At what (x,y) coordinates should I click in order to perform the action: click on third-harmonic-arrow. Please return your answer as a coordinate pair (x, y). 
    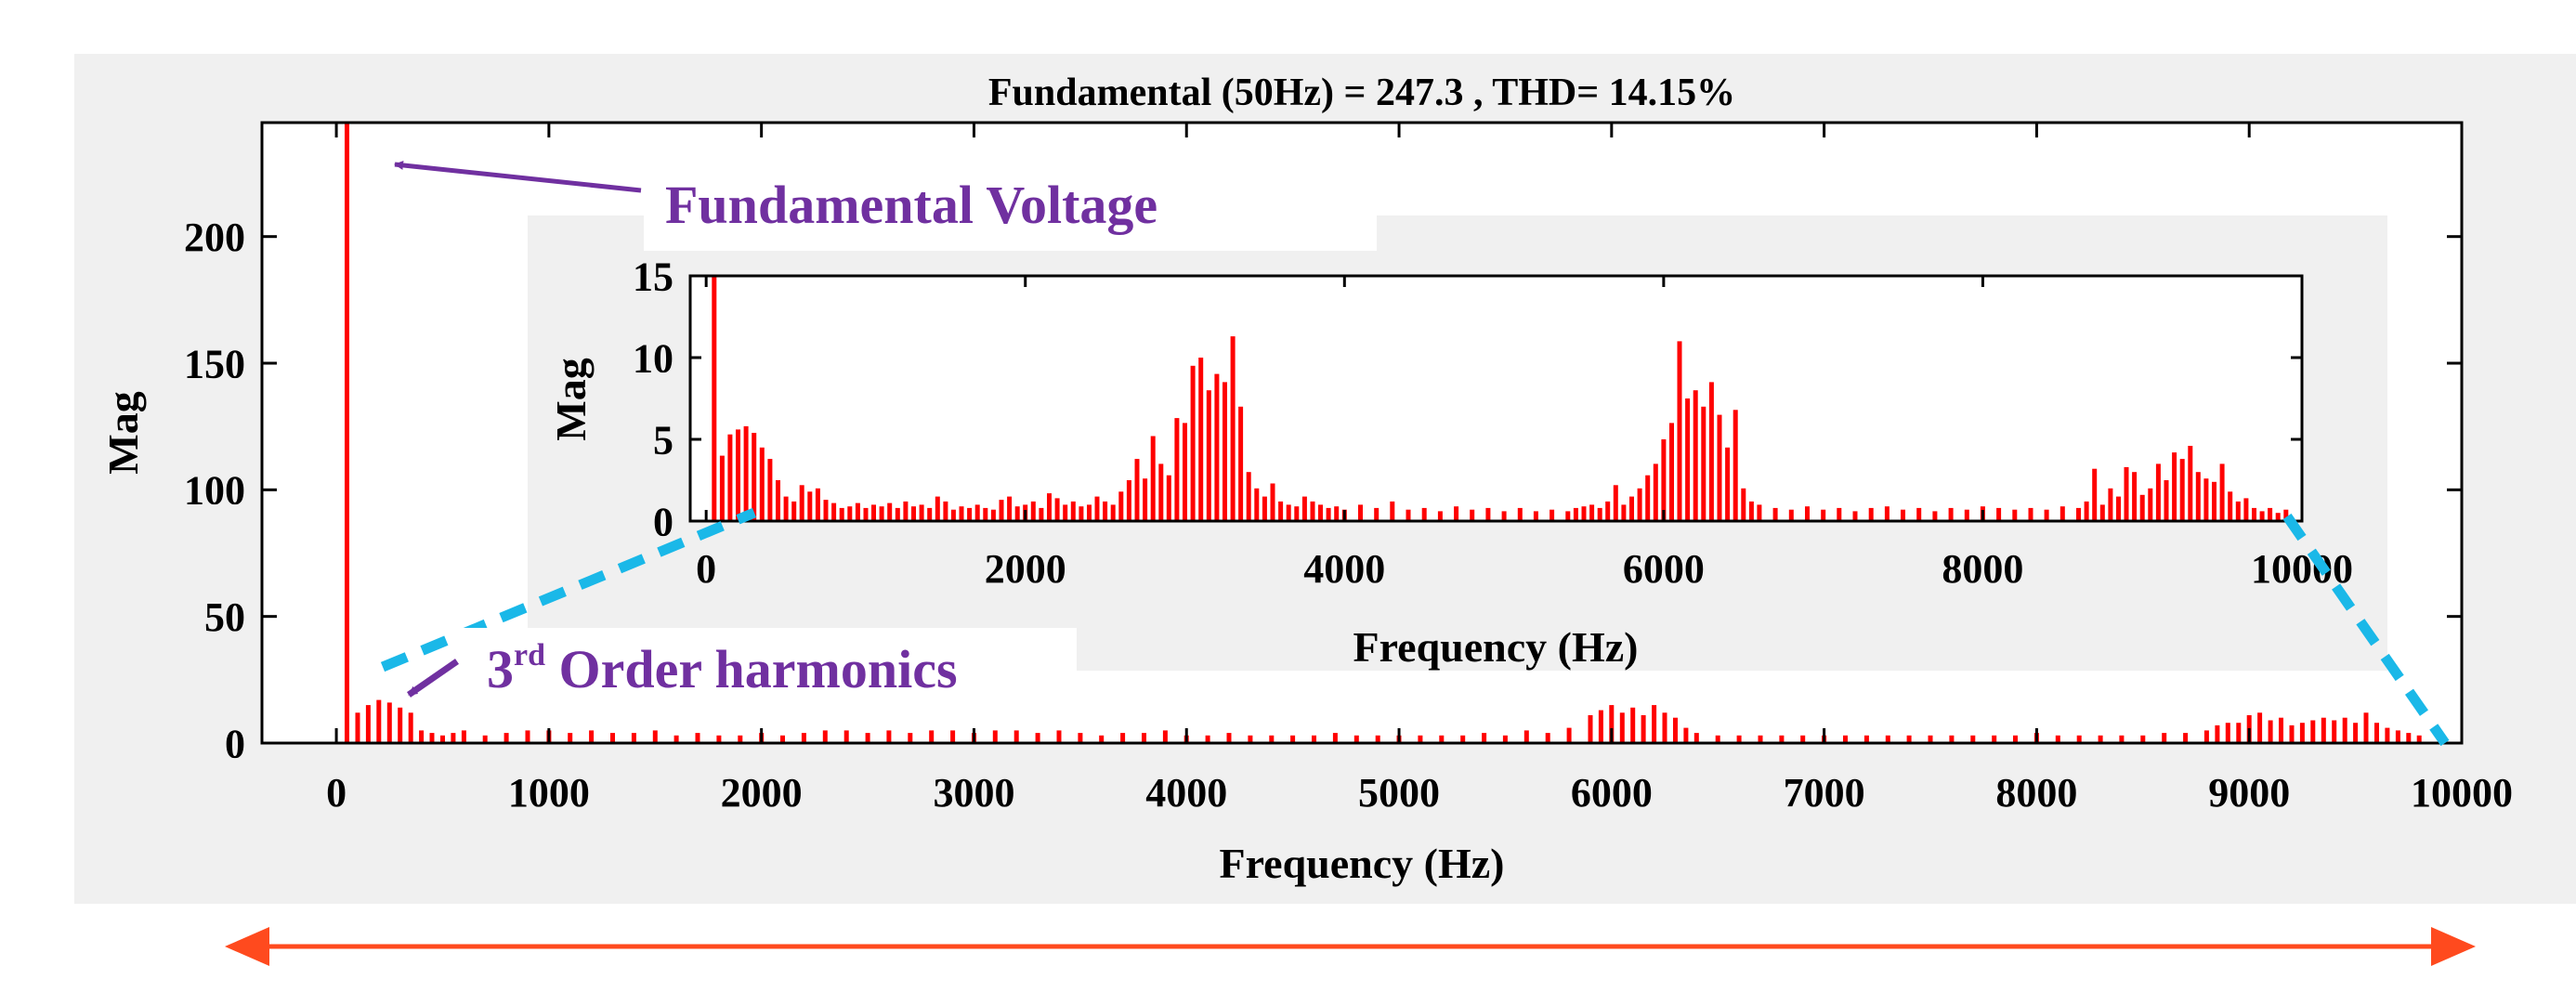
    Looking at the image, I should click on (433, 678).